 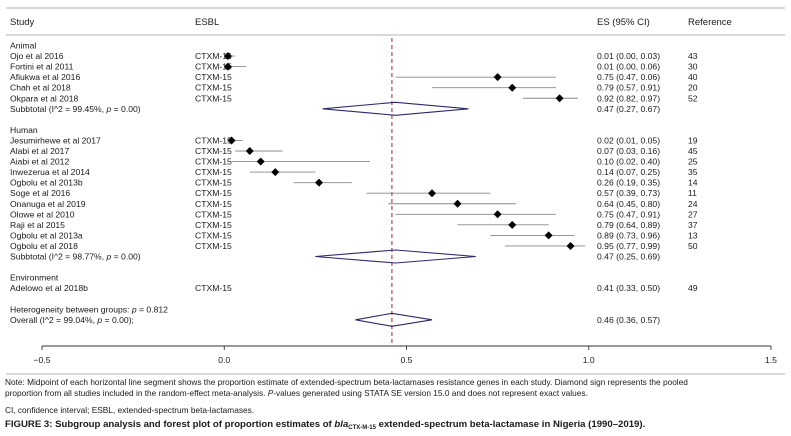 I want to click on study-label: Afiukwa et al 2016, so click(x=45, y=77).